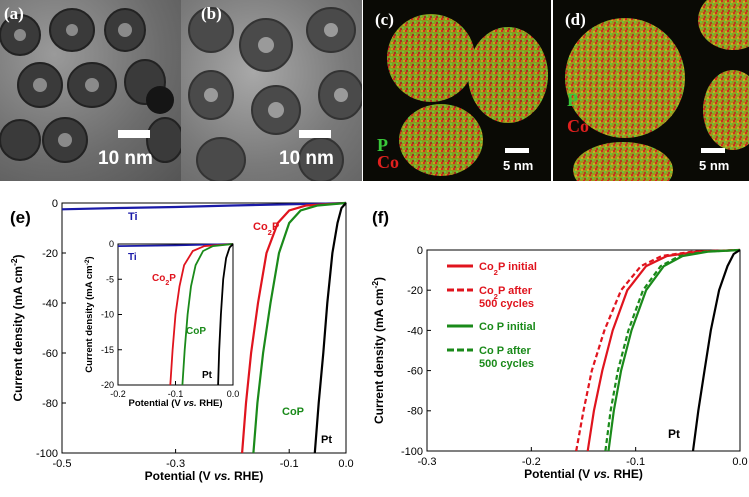  Describe the element at coordinates (133, 217) in the screenshot. I see `e-series-label: Ti` at that location.